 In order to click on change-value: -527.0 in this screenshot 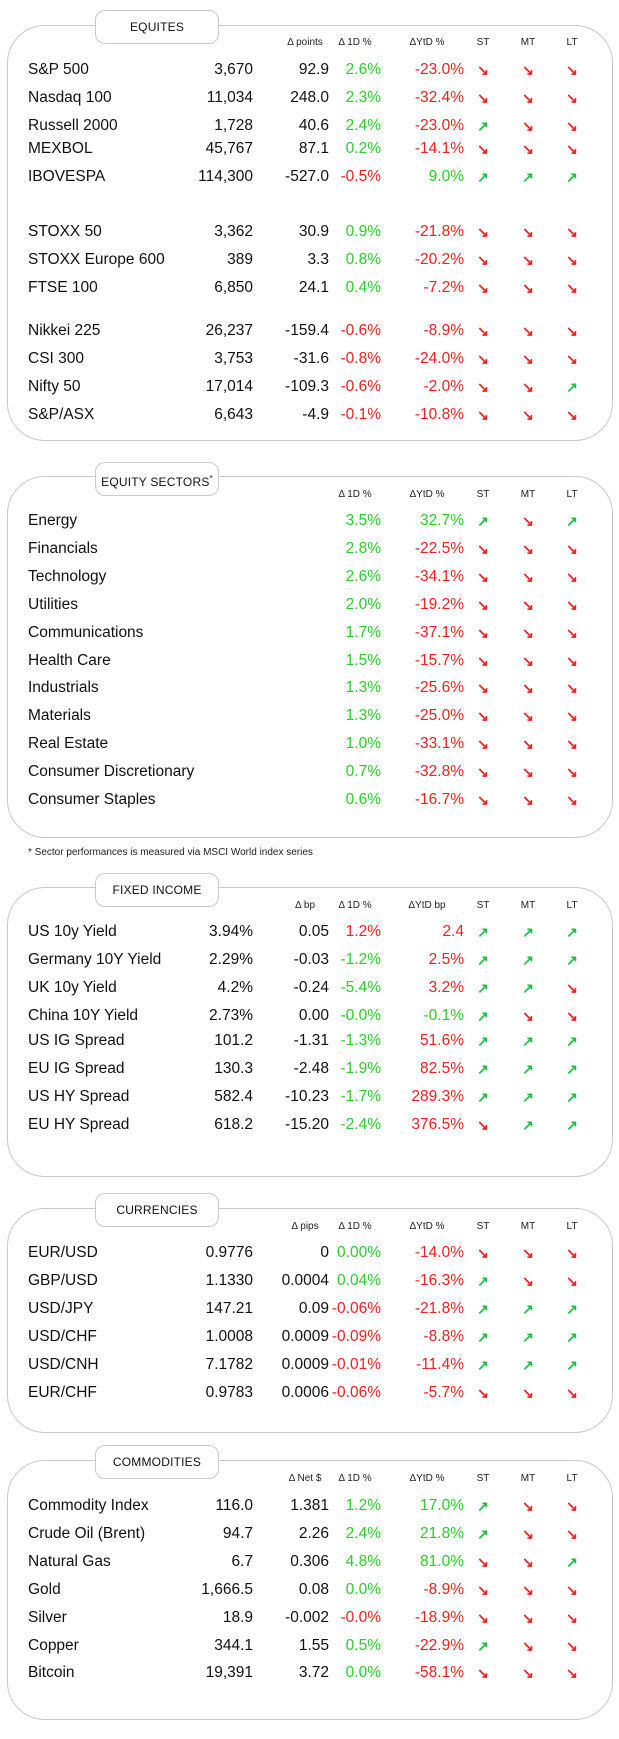, I will do `click(307, 176)`.